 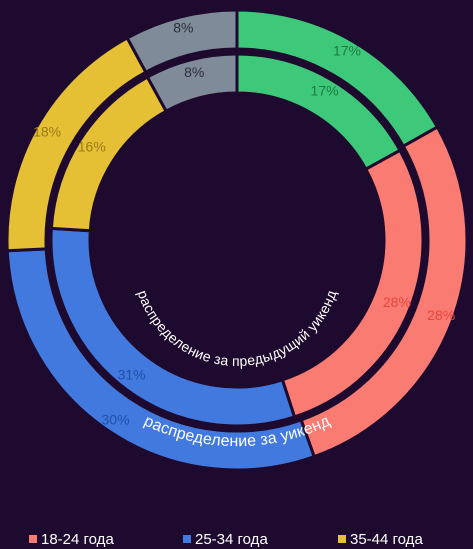 I want to click on data-label: 16%, so click(x=92, y=147).